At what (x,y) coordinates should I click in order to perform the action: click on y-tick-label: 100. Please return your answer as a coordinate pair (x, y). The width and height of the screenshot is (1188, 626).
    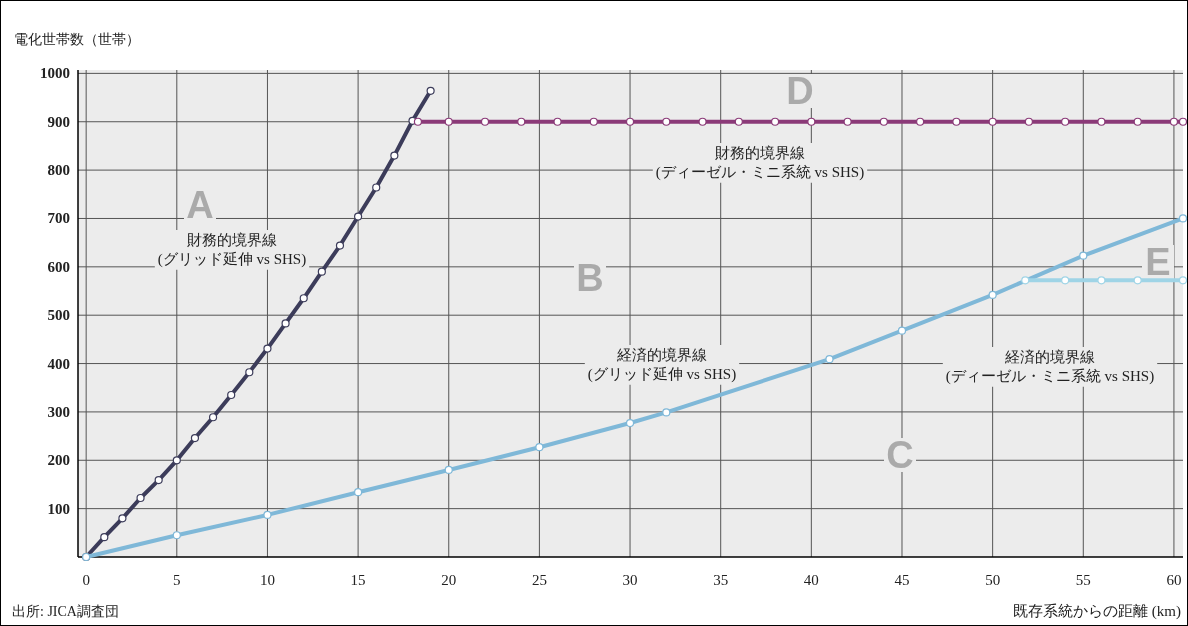
    Looking at the image, I should click on (58, 508).